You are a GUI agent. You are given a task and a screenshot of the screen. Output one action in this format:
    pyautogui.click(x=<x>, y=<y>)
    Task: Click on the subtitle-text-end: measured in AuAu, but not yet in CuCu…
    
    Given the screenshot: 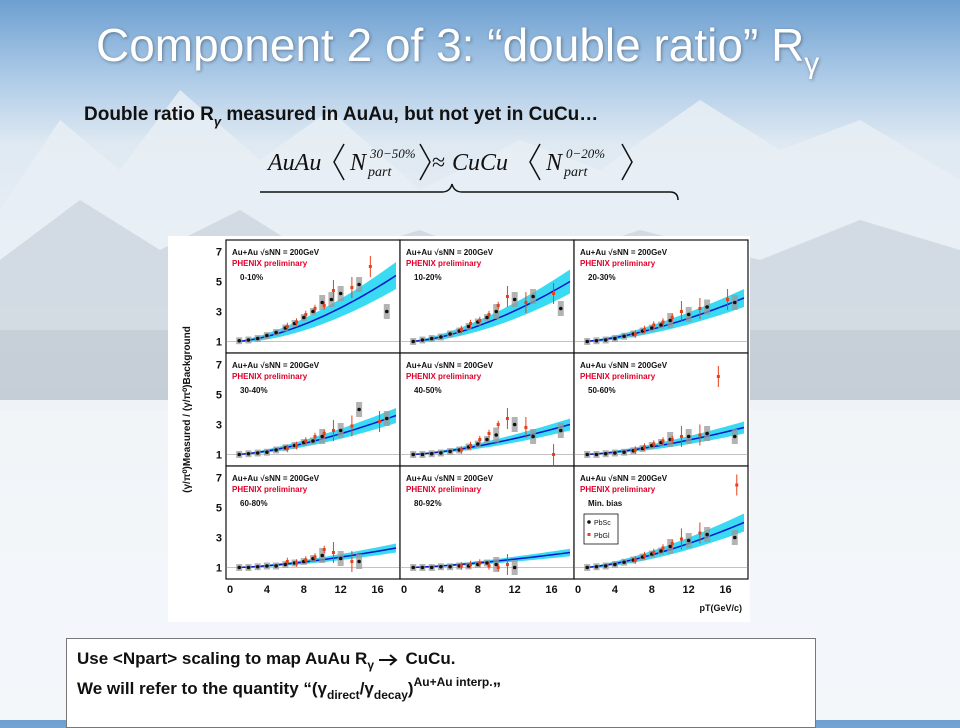 What is the action you would take?
    pyautogui.click(x=410, y=114)
    